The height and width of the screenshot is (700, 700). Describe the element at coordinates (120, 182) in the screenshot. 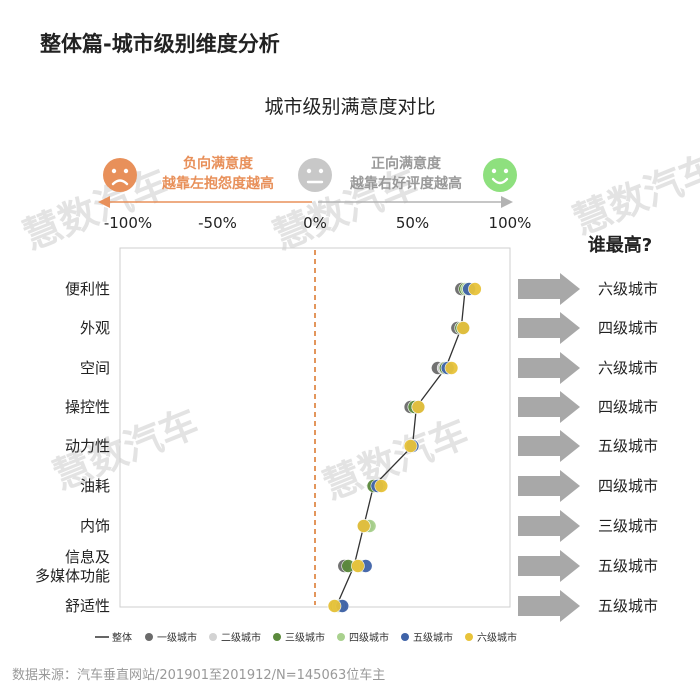

I see `sad-face-icon-mouth` at that location.